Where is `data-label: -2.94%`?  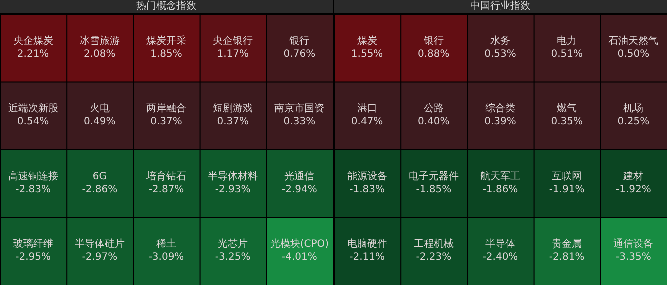
data-label: -2.94% is located at coordinates (300, 190).